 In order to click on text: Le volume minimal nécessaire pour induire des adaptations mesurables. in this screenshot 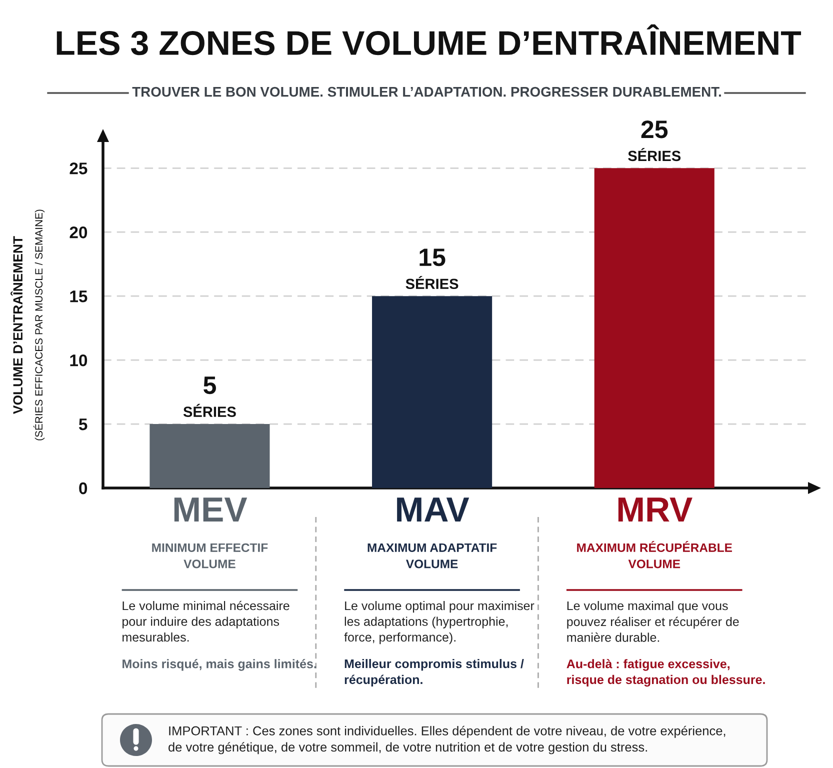, I will do `click(206, 621)`.